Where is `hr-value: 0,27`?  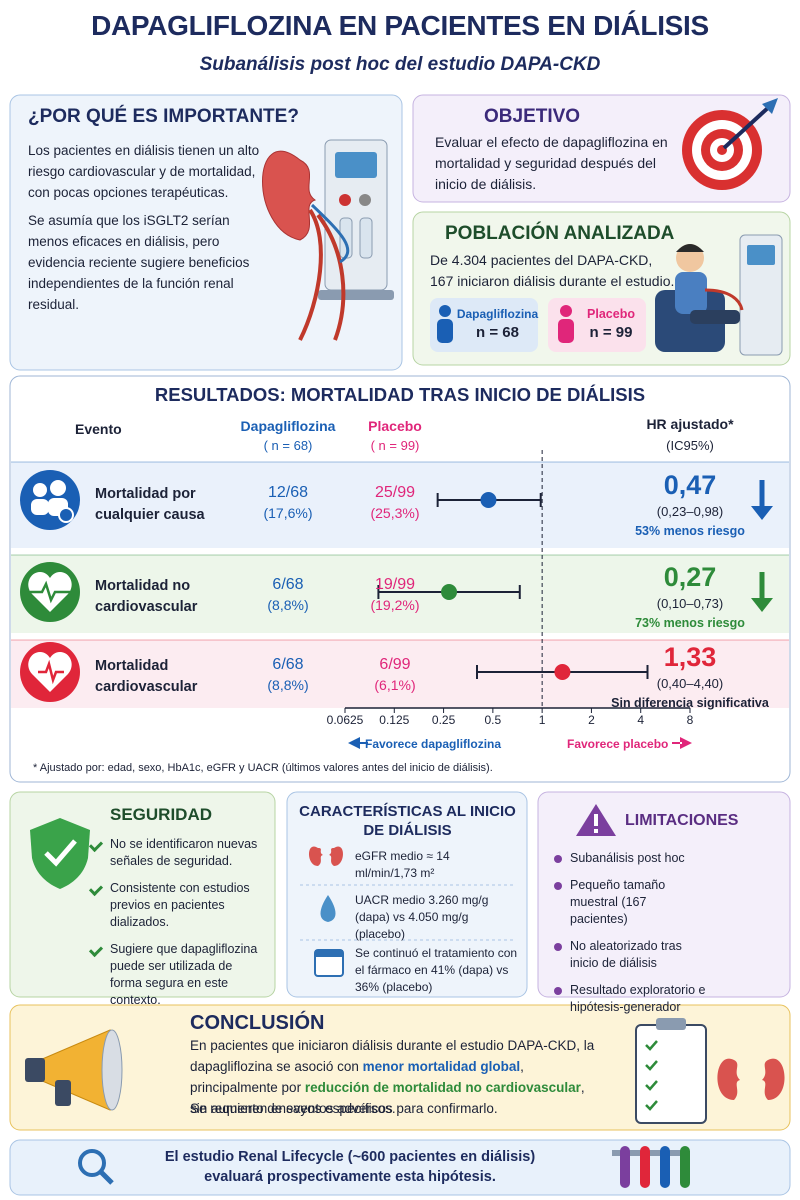 hr-value: 0,27 is located at coordinates (690, 577).